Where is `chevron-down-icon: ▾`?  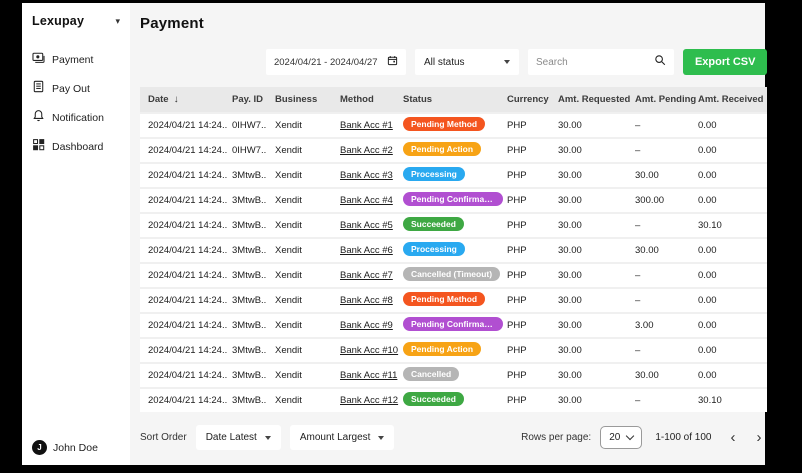
chevron-down-icon: ▾ is located at coordinates (117, 20).